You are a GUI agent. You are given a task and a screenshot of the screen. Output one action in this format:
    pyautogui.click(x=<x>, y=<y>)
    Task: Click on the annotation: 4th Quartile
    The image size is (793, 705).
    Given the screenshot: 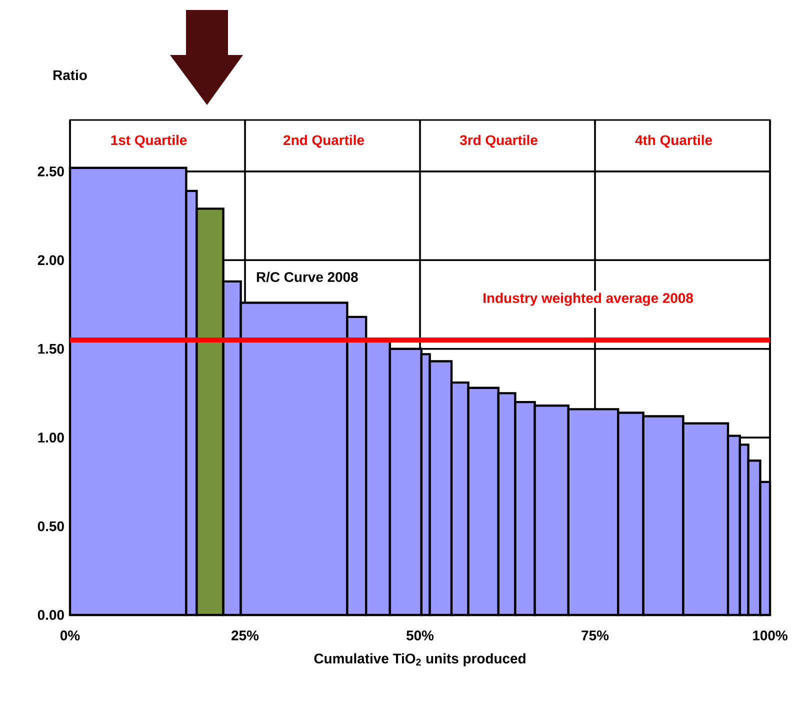 What is the action you would take?
    pyautogui.click(x=673, y=141)
    